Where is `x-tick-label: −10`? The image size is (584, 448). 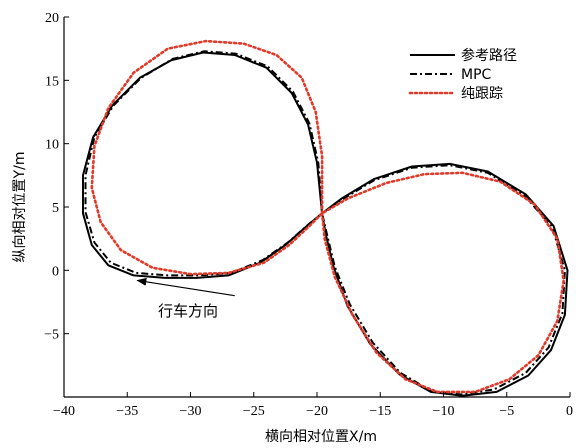
x-tick-label: −10 is located at coordinates (444, 411).